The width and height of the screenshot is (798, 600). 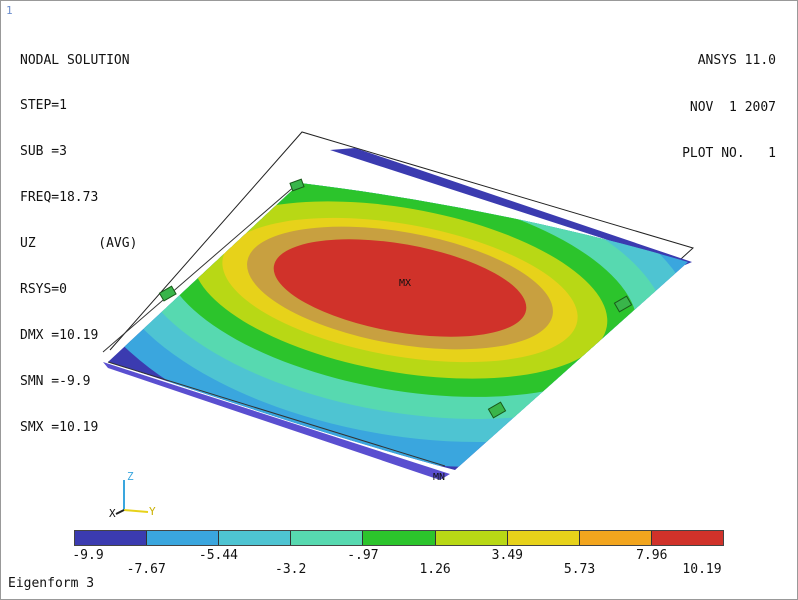 I want to click on legend-tick-bottom: -3.2, so click(x=291, y=569).